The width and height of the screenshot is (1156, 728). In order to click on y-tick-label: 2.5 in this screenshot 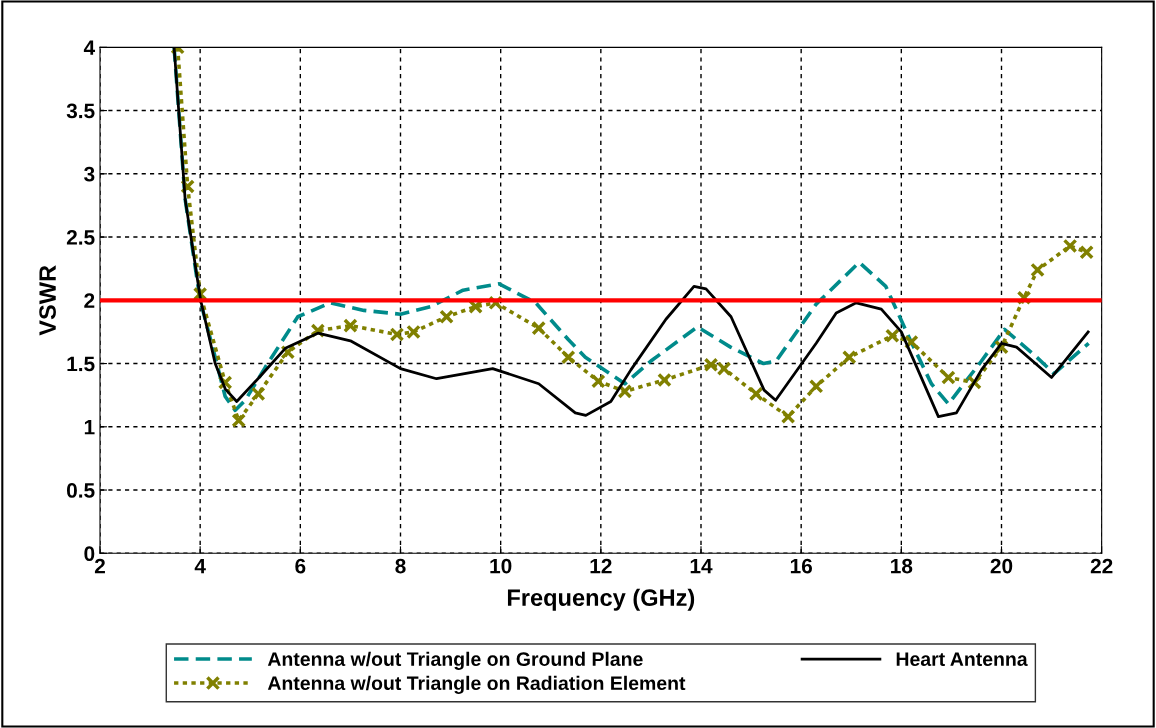, I will do `click(80, 237)`.